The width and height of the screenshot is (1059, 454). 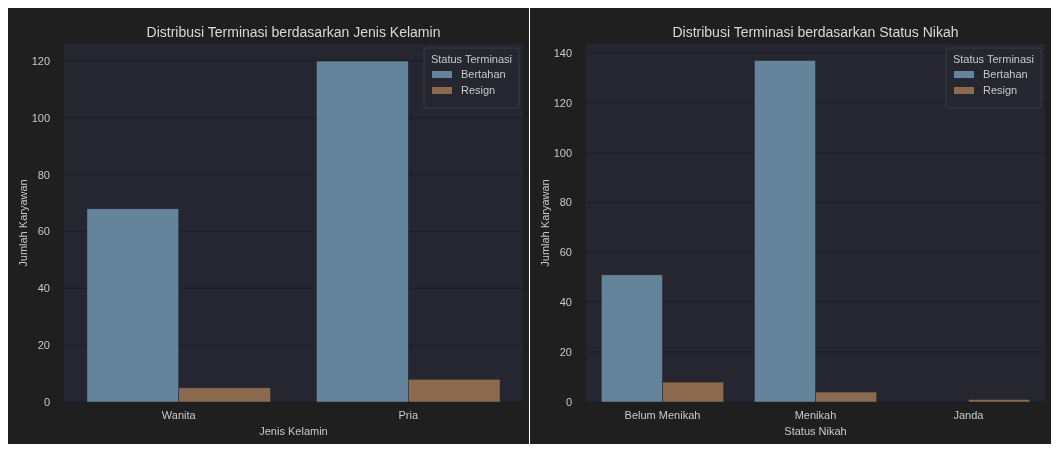 I want to click on y-tick-label: 140, so click(x=562, y=52).